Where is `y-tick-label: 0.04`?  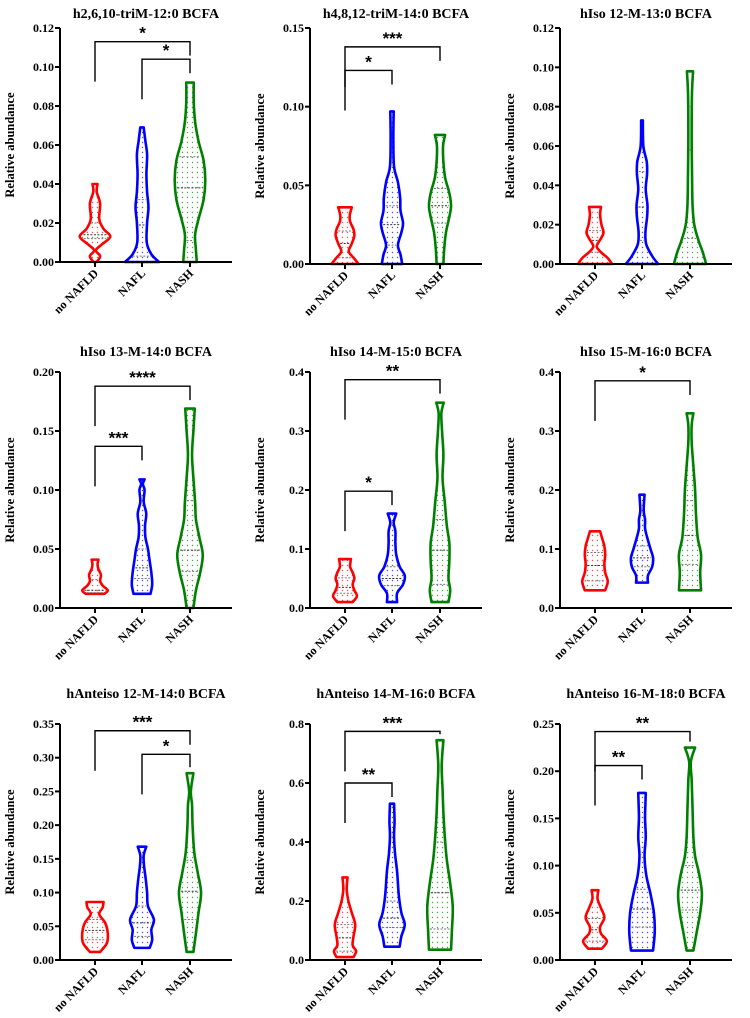
y-tick-label: 0.04 is located at coordinates (543, 185).